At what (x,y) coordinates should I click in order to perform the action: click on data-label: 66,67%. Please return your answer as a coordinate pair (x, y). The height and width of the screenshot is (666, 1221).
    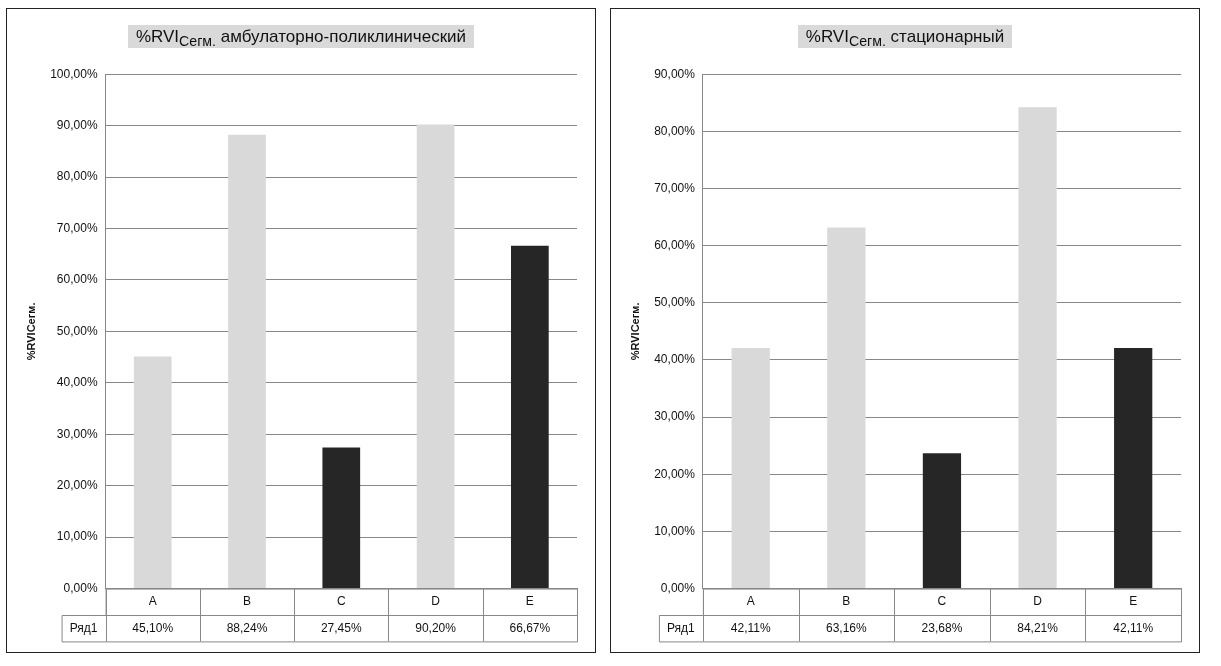
    Looking at the image, I should click on (530, 627).